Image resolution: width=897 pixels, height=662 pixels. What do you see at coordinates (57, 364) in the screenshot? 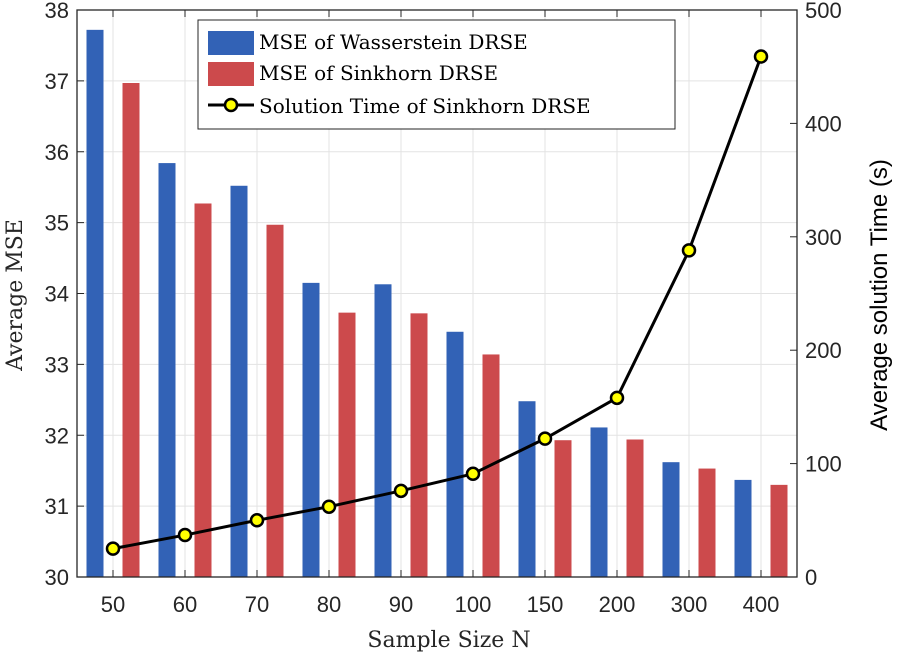
I see `y-tick-label: 33` at bounding box center [57, 364].